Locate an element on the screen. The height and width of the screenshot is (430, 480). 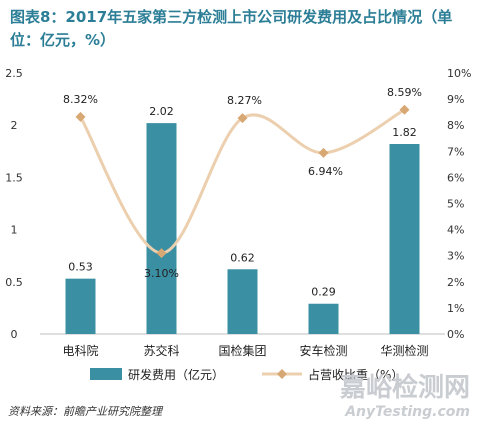
right-axis: 0% 1% 2% 3% 4% 5% 6% 7% 8% 9% 10% is located at coordinates (459, 204).